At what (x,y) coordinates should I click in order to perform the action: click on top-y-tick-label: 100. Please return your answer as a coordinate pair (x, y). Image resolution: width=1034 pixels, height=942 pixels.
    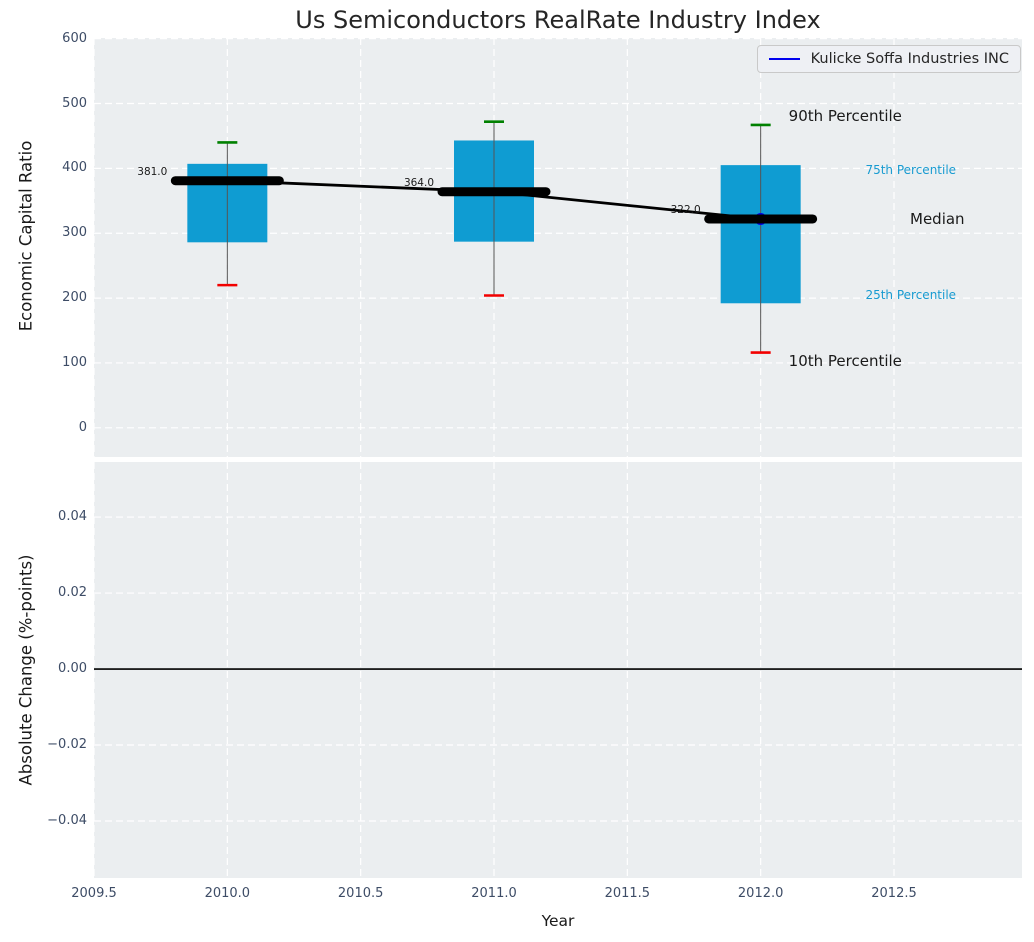
    Looking at the image, I should click on (74, 362).